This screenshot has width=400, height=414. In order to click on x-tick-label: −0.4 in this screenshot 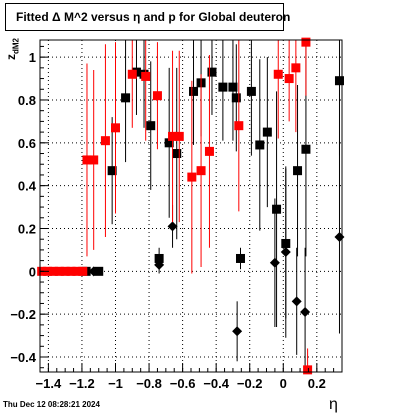, I will do `click(216, 383)`.